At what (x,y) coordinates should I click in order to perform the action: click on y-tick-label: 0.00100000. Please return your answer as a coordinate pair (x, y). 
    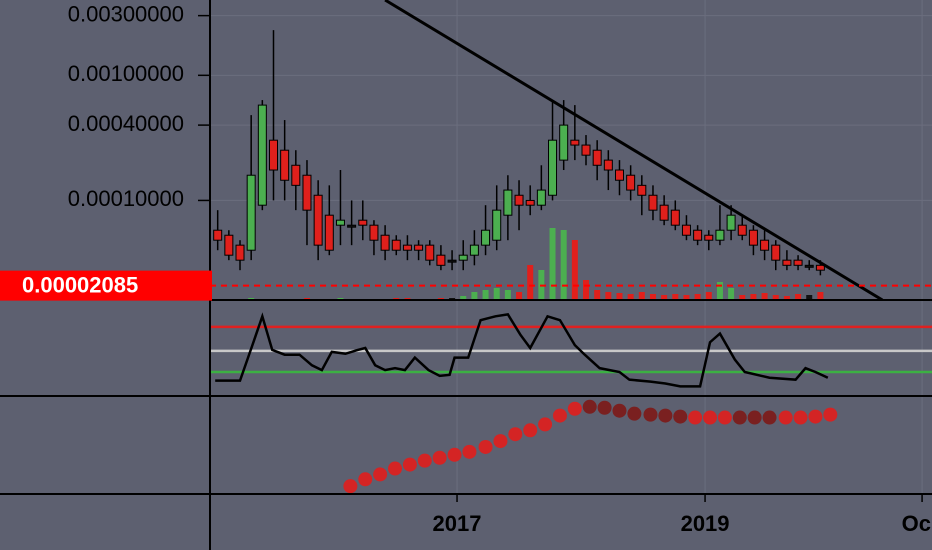
    Looking at the image, I should click on (126, 73).